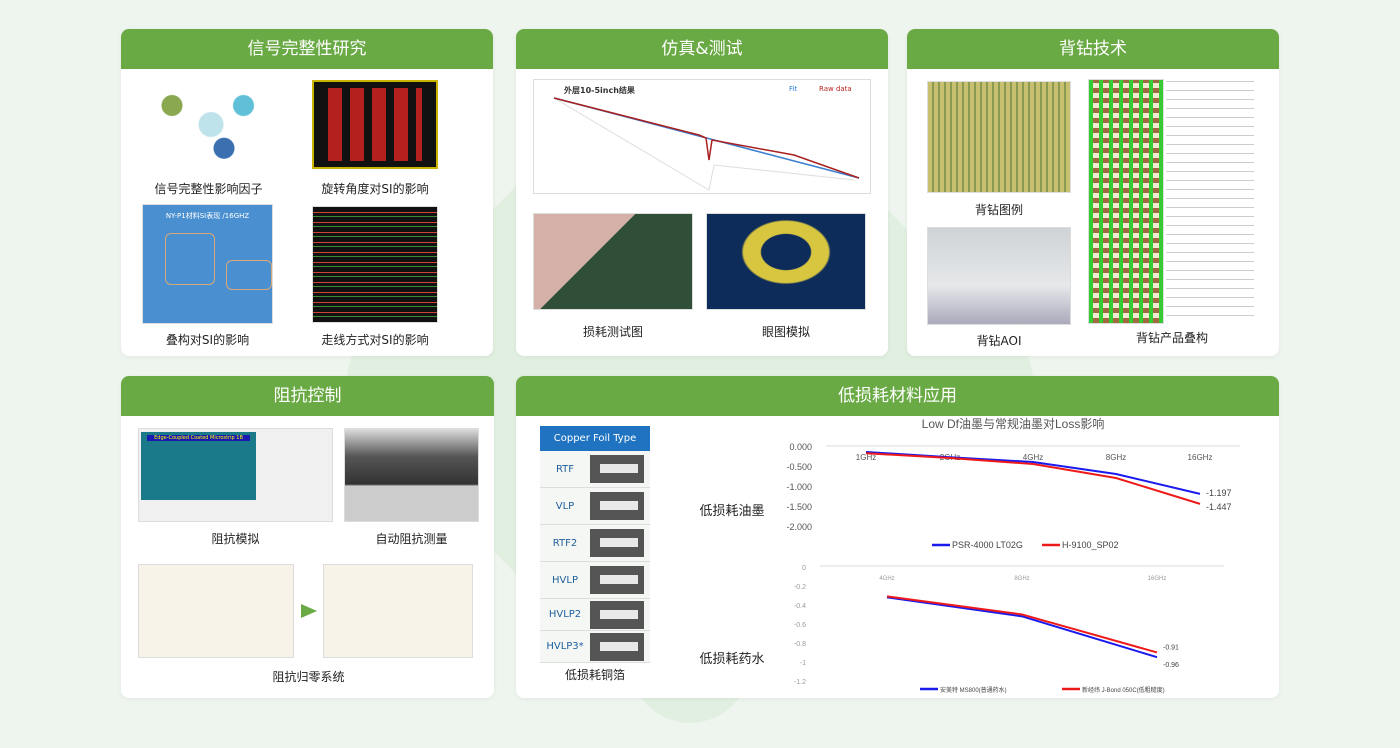 The height and width of the screenshot is (748, 1400). What do you see at coordinates (565, 506) in the screenshot?
I see `foil-type: VLP` at bounding box center [565, 506].